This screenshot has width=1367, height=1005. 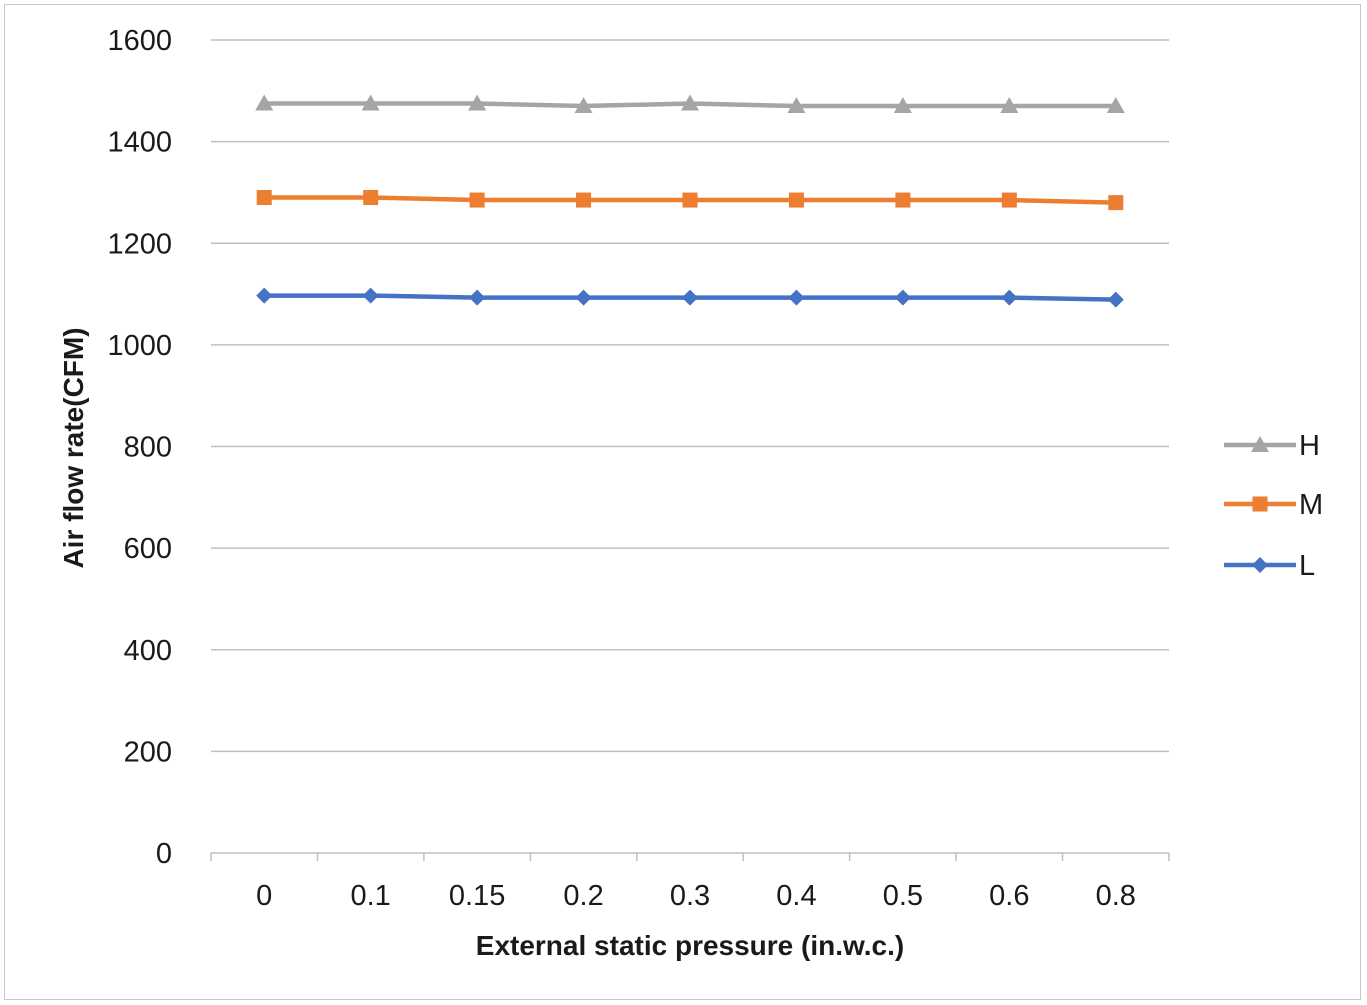 I want to click on y-tick-label: 1000, so click(x=139, y=346).